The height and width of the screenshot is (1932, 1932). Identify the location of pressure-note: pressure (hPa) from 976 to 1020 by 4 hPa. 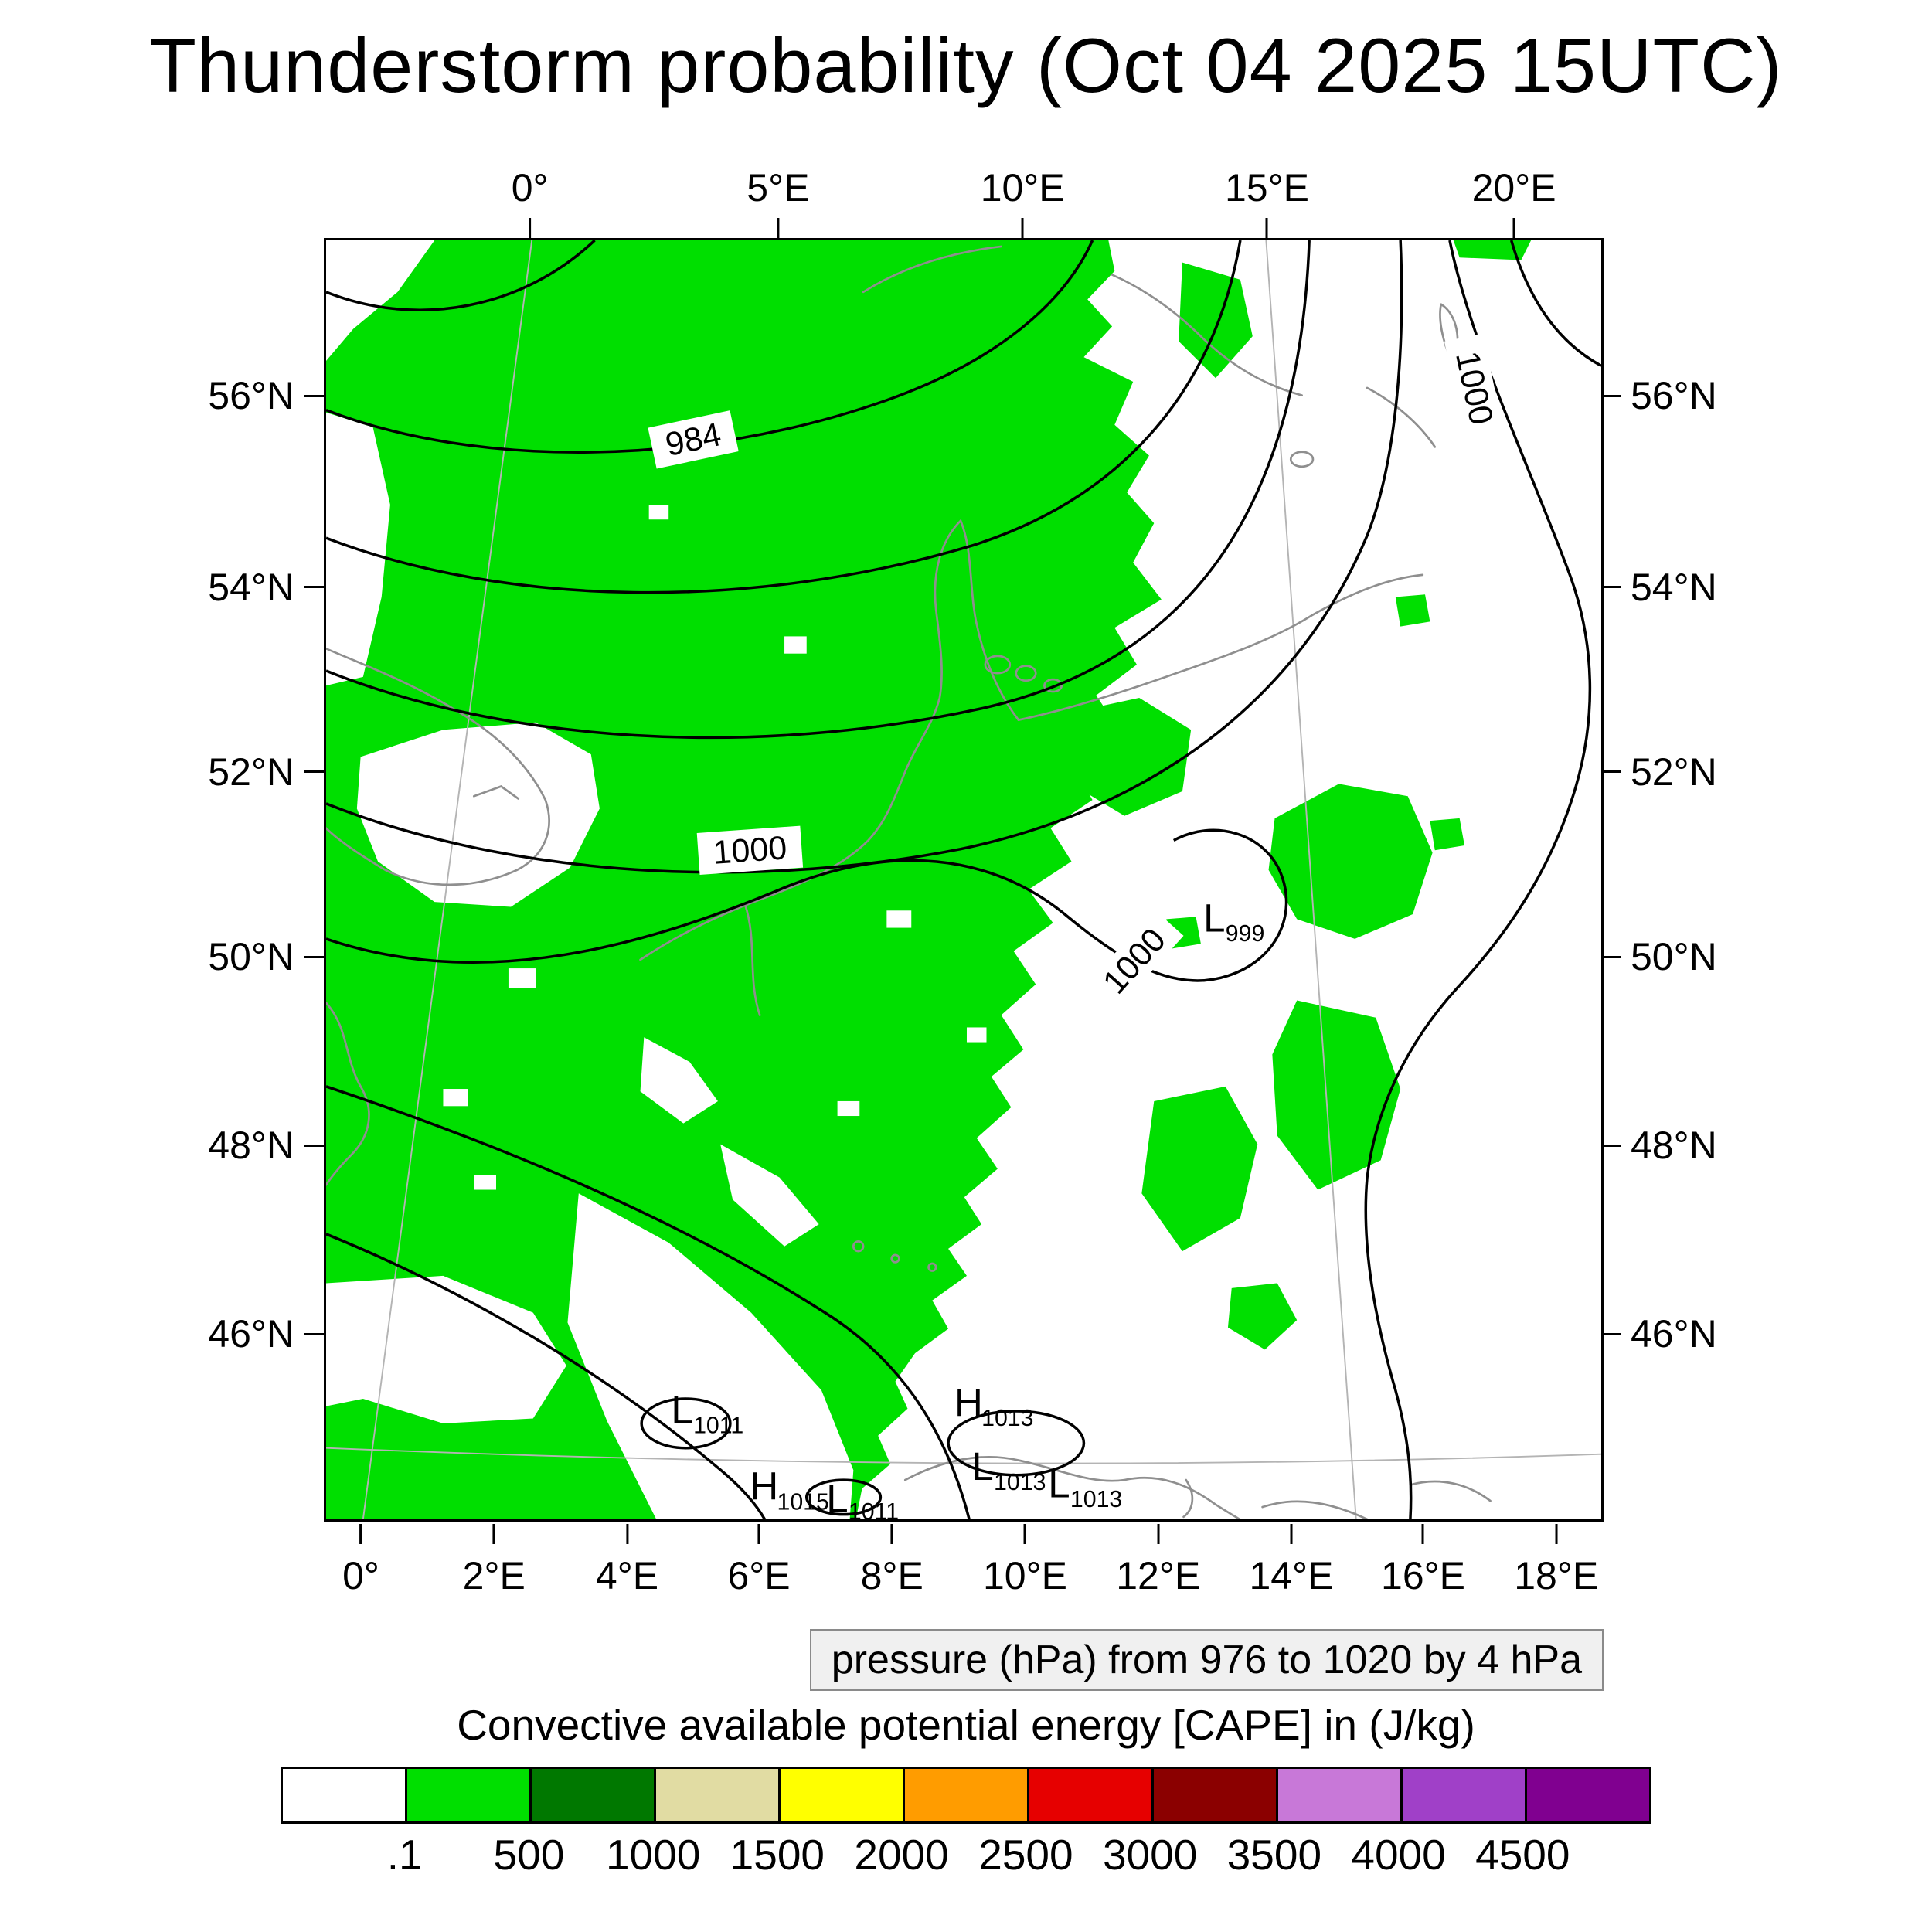
(1206, 1660).